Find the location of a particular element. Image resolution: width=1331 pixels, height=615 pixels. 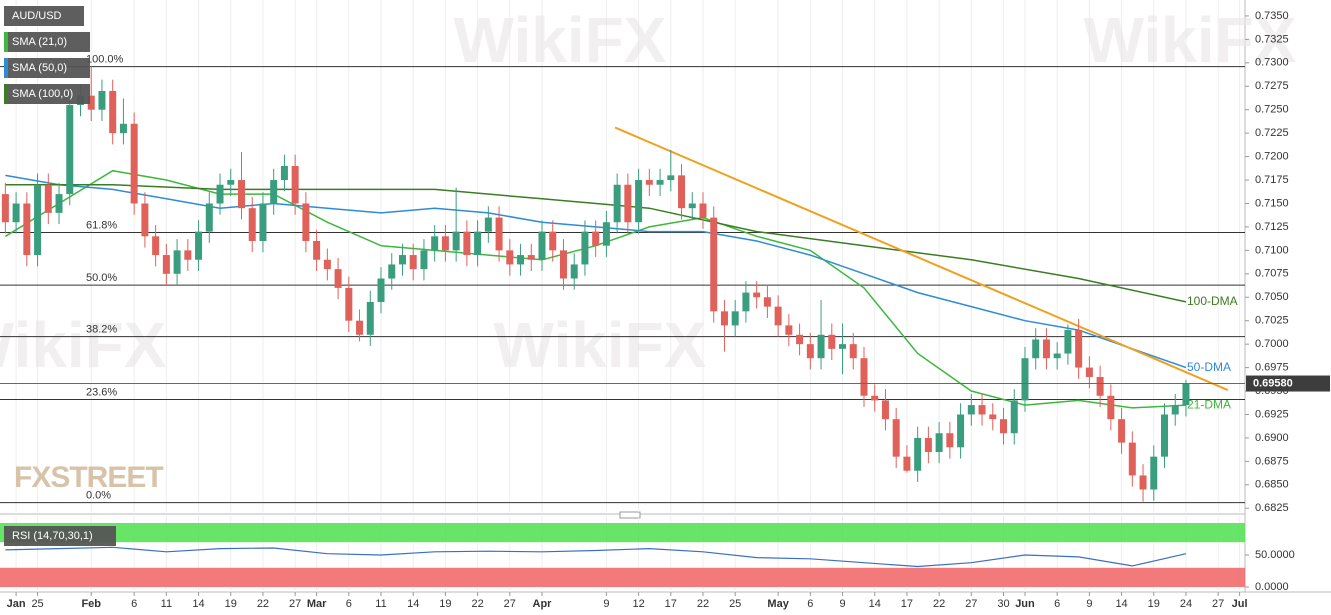

y-tick-label: 0.6875 is located at coordinates (1272, 461).